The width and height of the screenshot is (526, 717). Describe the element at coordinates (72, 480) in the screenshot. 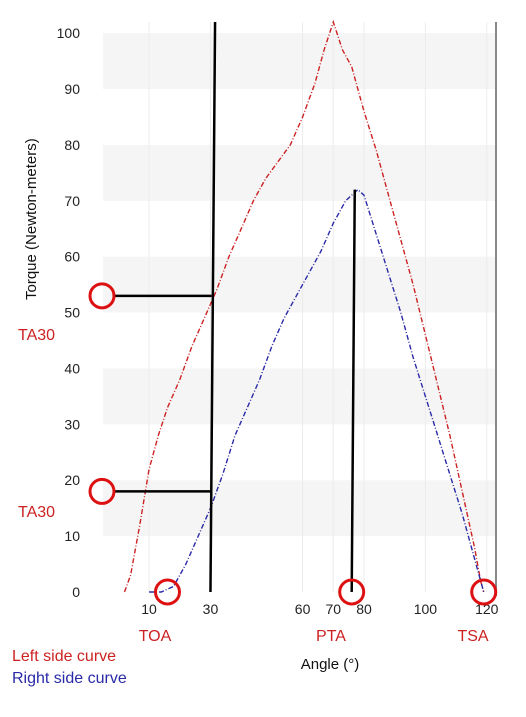

I see `y-tick-label: 20` at that location.